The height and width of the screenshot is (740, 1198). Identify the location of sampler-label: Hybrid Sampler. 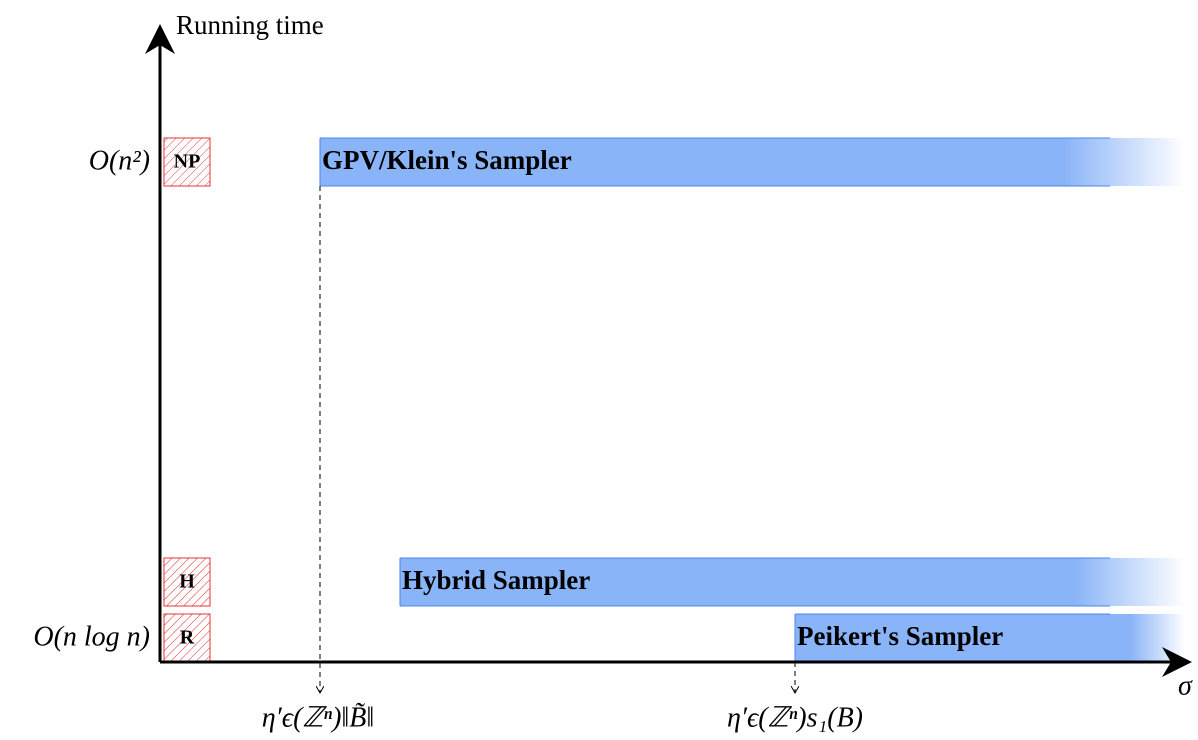
(496, 580).